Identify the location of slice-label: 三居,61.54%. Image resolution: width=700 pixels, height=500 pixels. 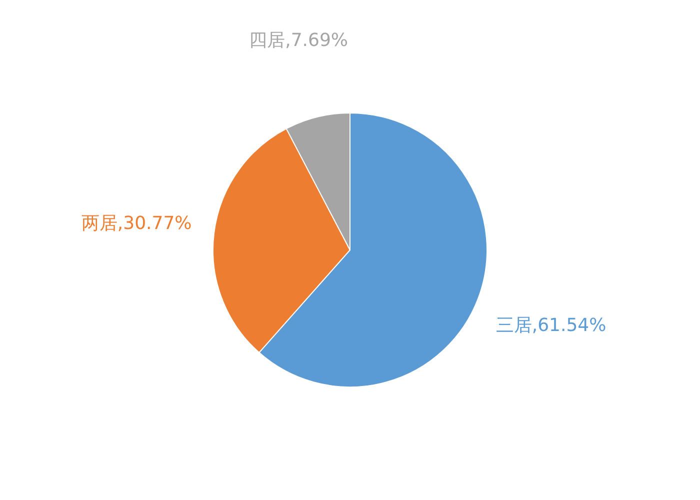
(551, 325).